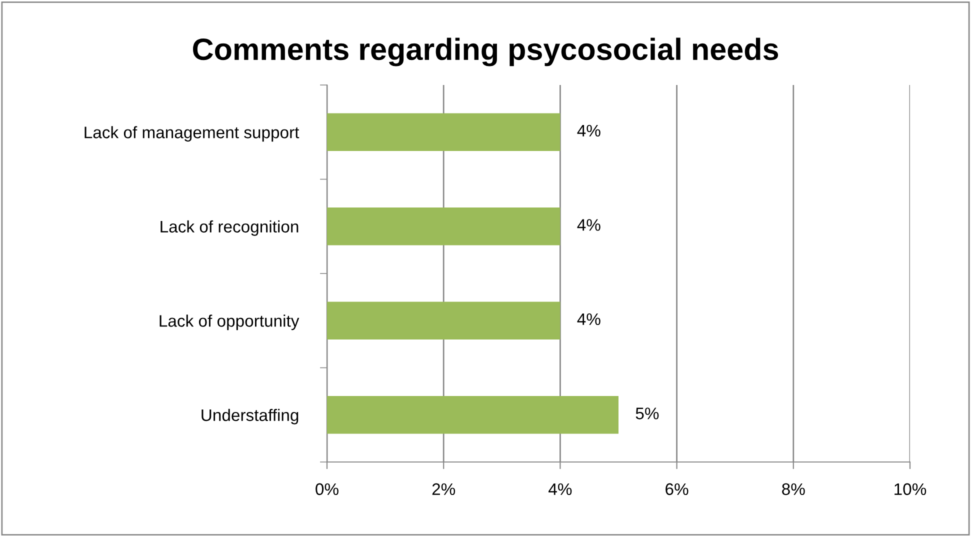 The height and width of the screenshot is (537, 971). What do you see at coordinates (560, 489) in the screenshot?
I see `x-tick-label: 4%` at bounding box center [560, 489].